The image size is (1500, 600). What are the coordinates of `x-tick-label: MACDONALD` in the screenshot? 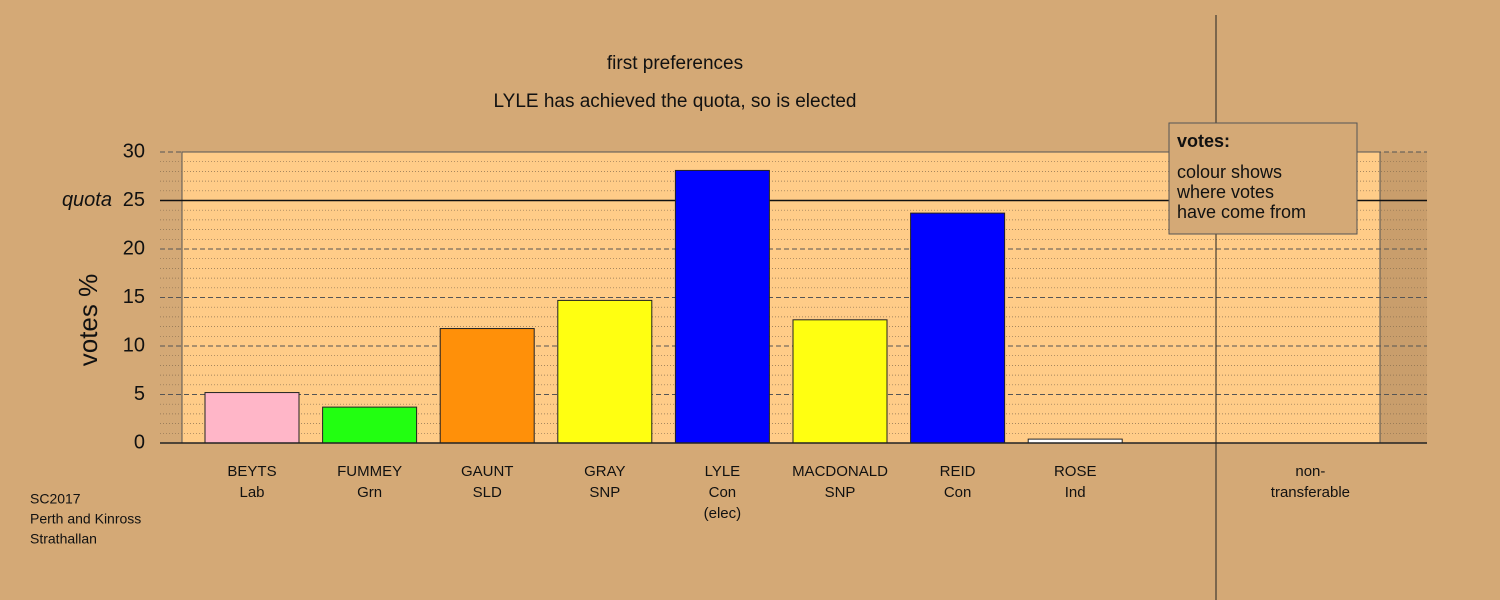 It's located at (840, 471).